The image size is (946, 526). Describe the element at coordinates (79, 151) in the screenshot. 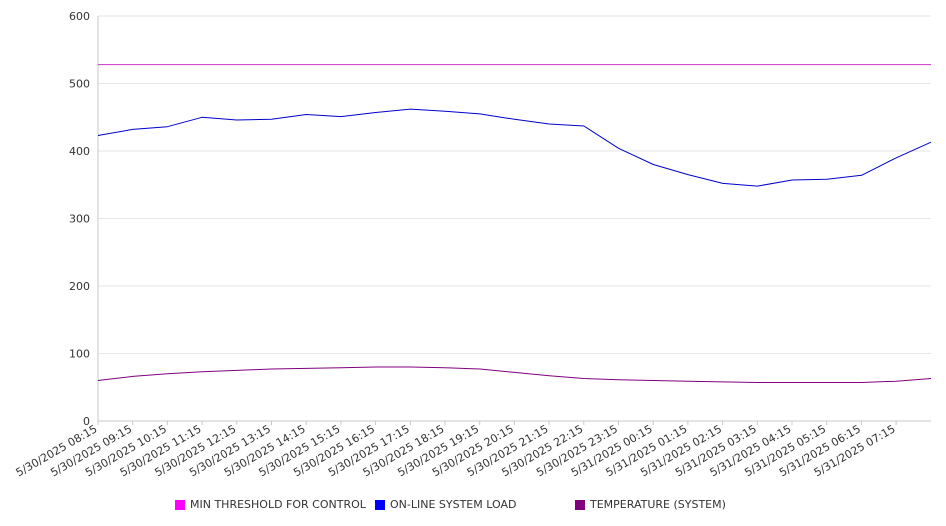

I see `y-tick-label: 400` at that location.